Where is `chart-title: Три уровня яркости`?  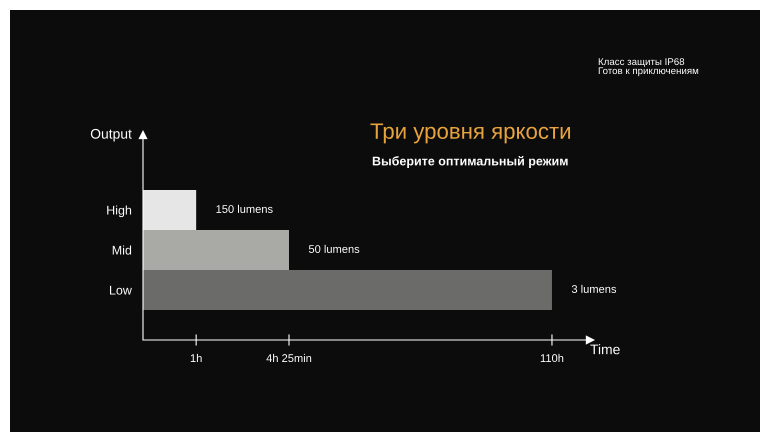
chart-title: Три уровня яркости is located at coordinates (470, 133).